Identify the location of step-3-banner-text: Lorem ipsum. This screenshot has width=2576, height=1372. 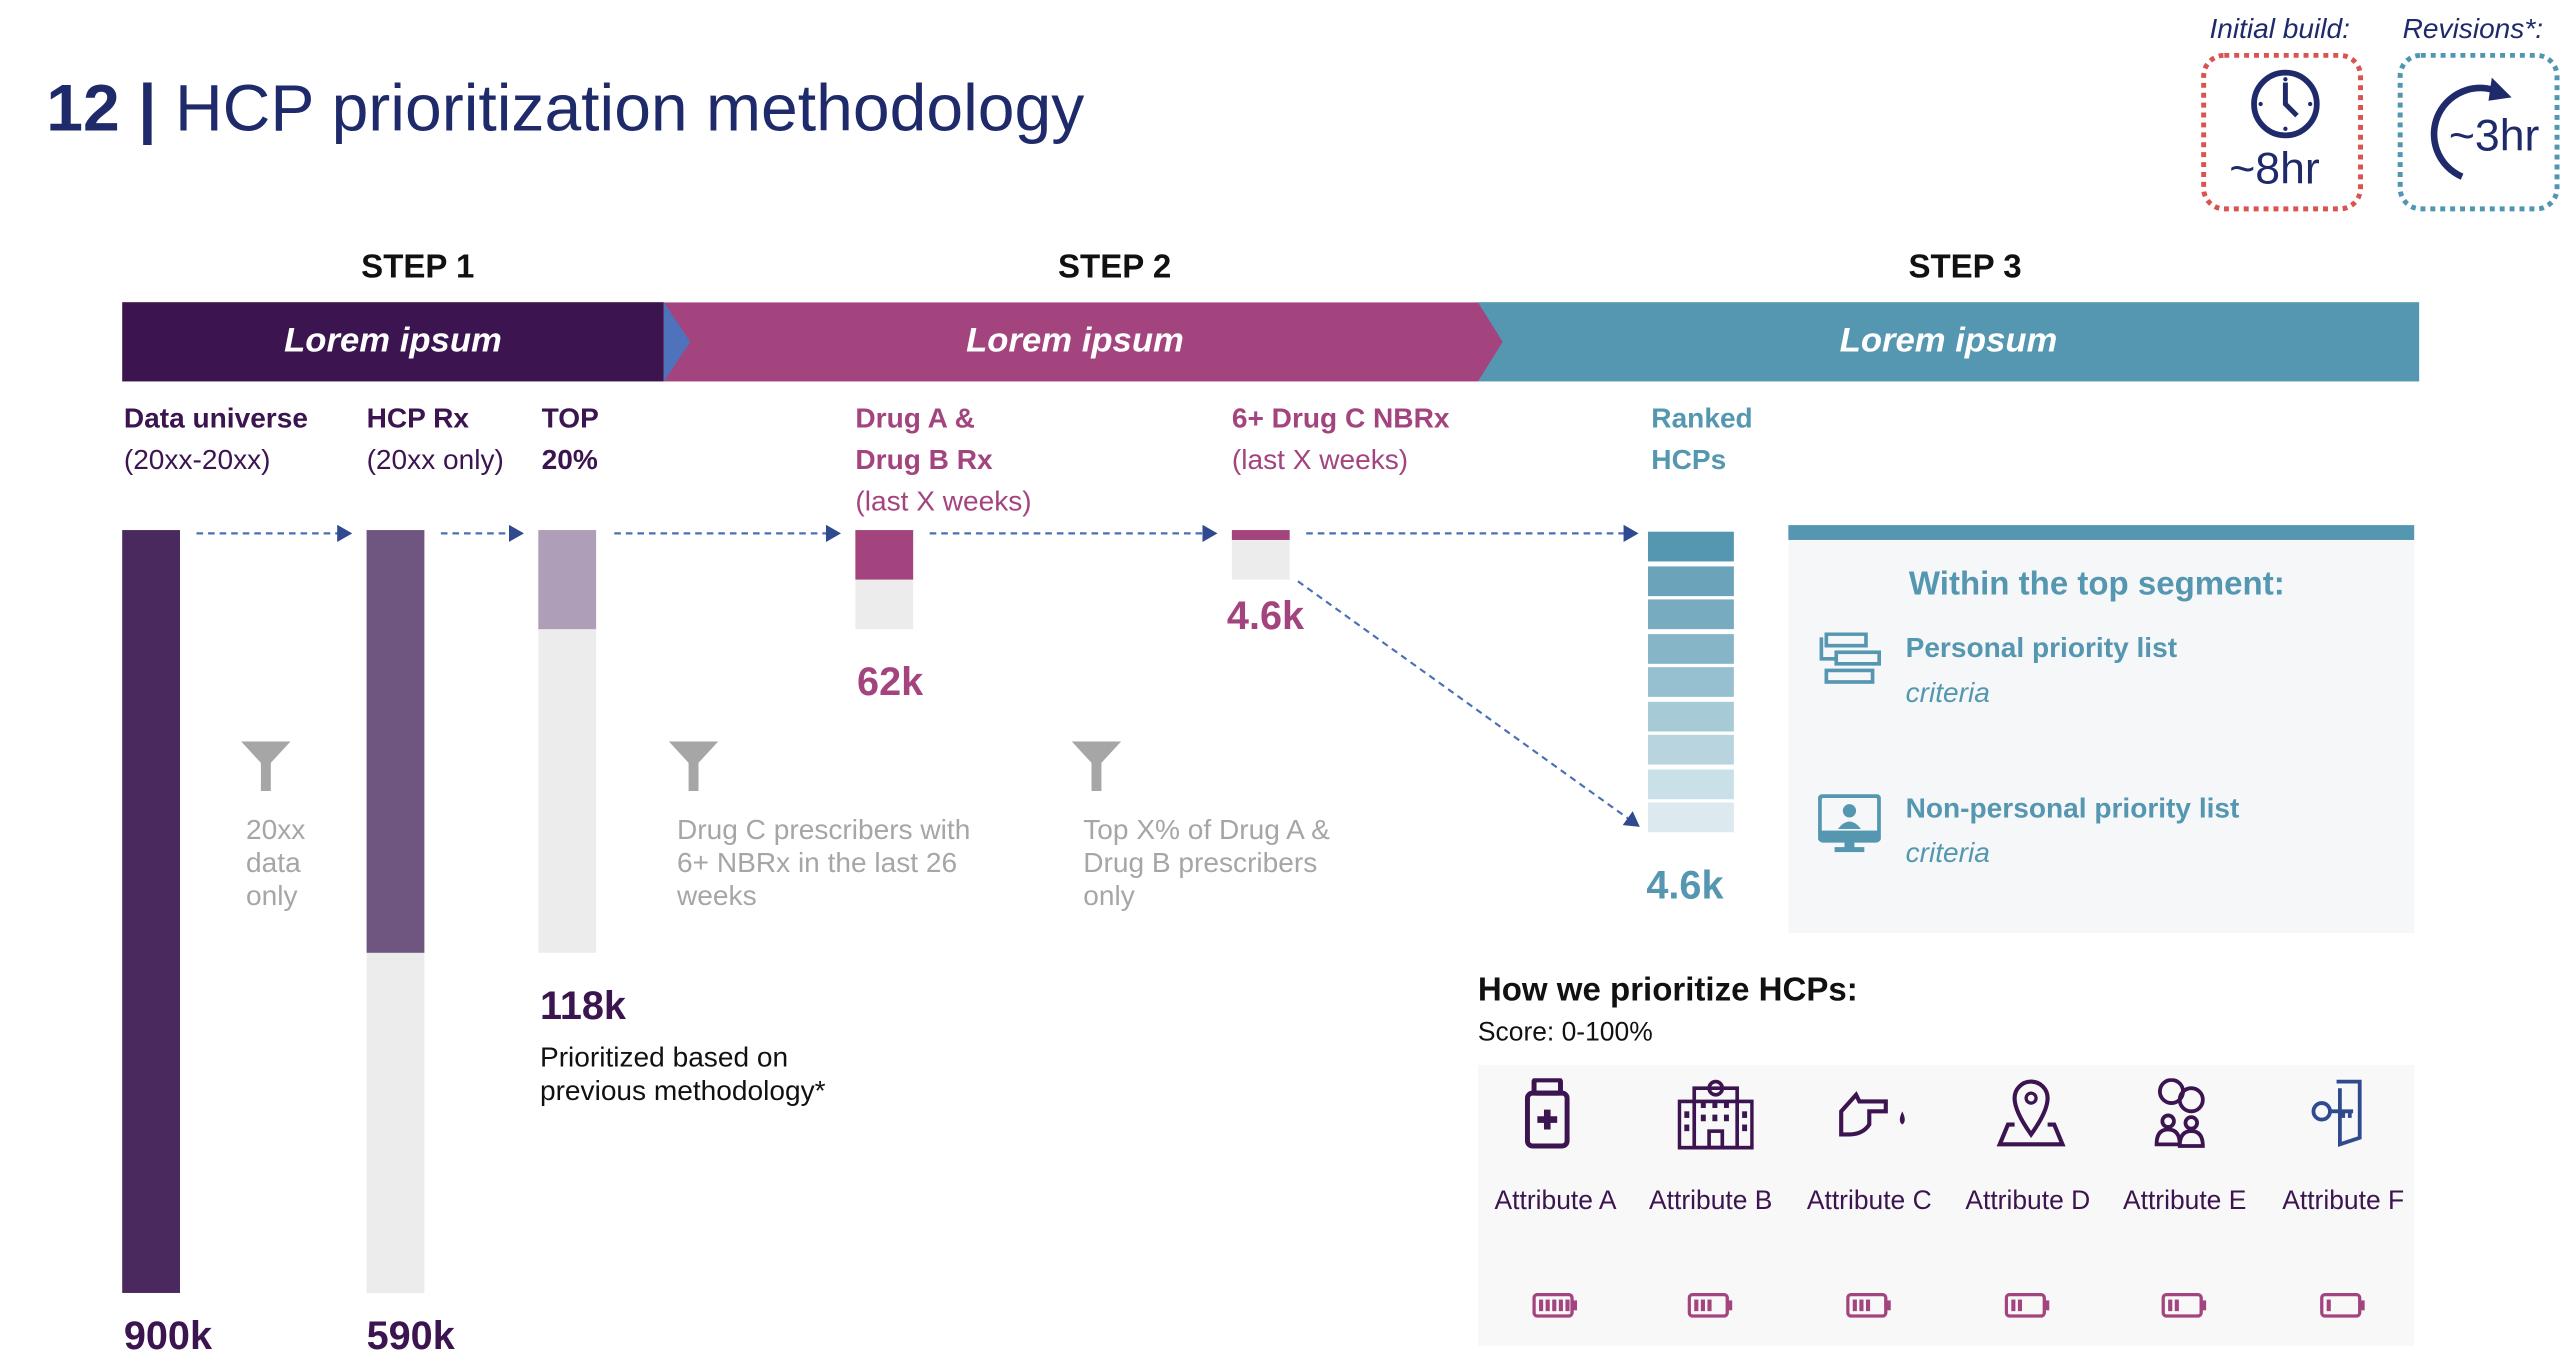
(1948, 341).